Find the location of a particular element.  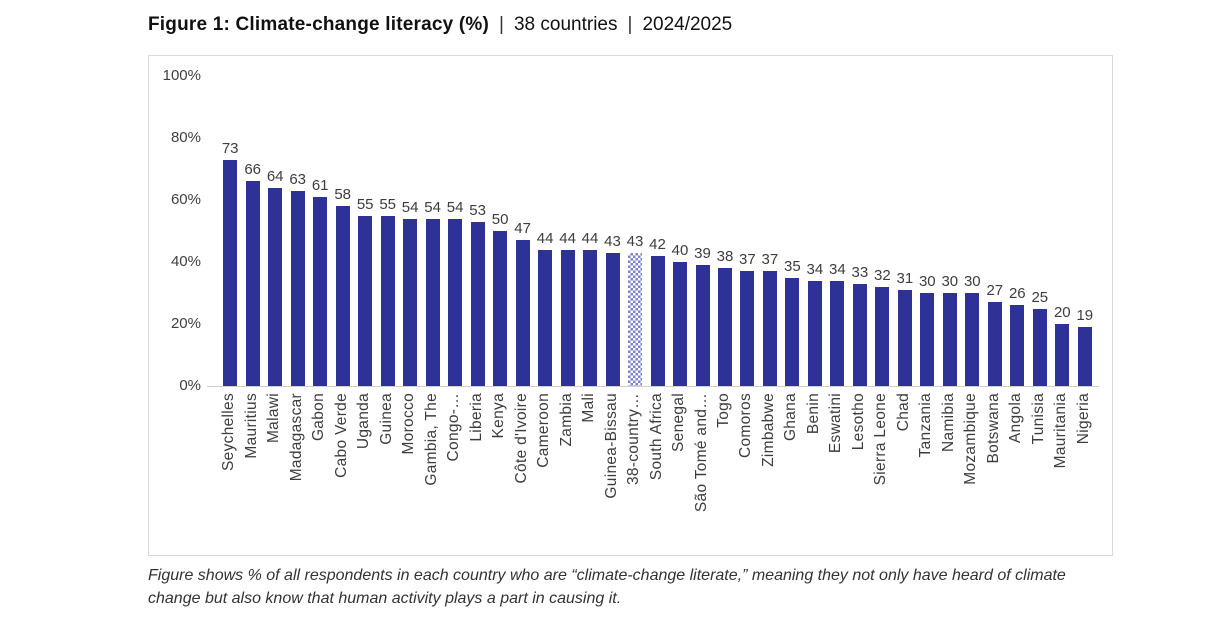

bar-value-label: 63 is located at coordinates (298, 179).